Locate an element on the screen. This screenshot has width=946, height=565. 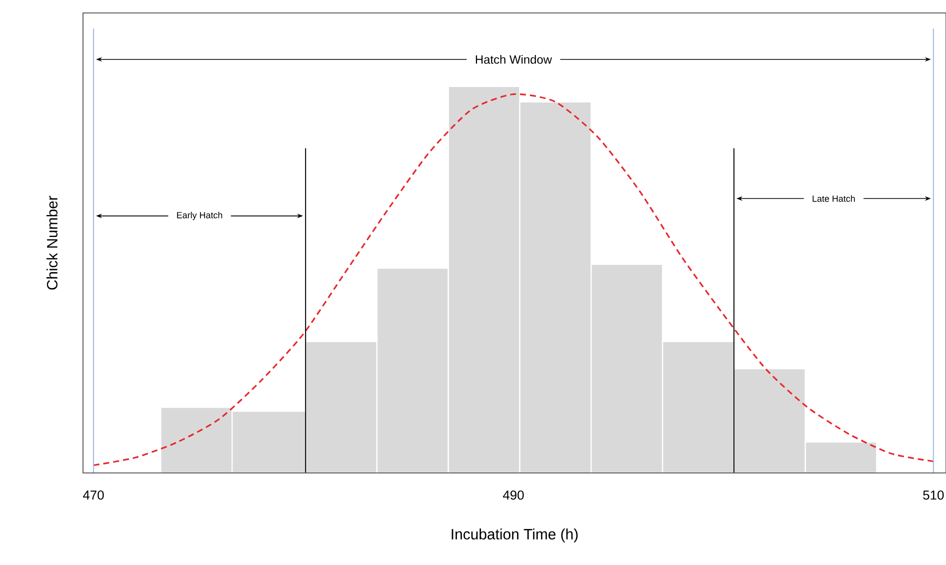
annotation: Late Hatch is located at coordinates (833, 198).